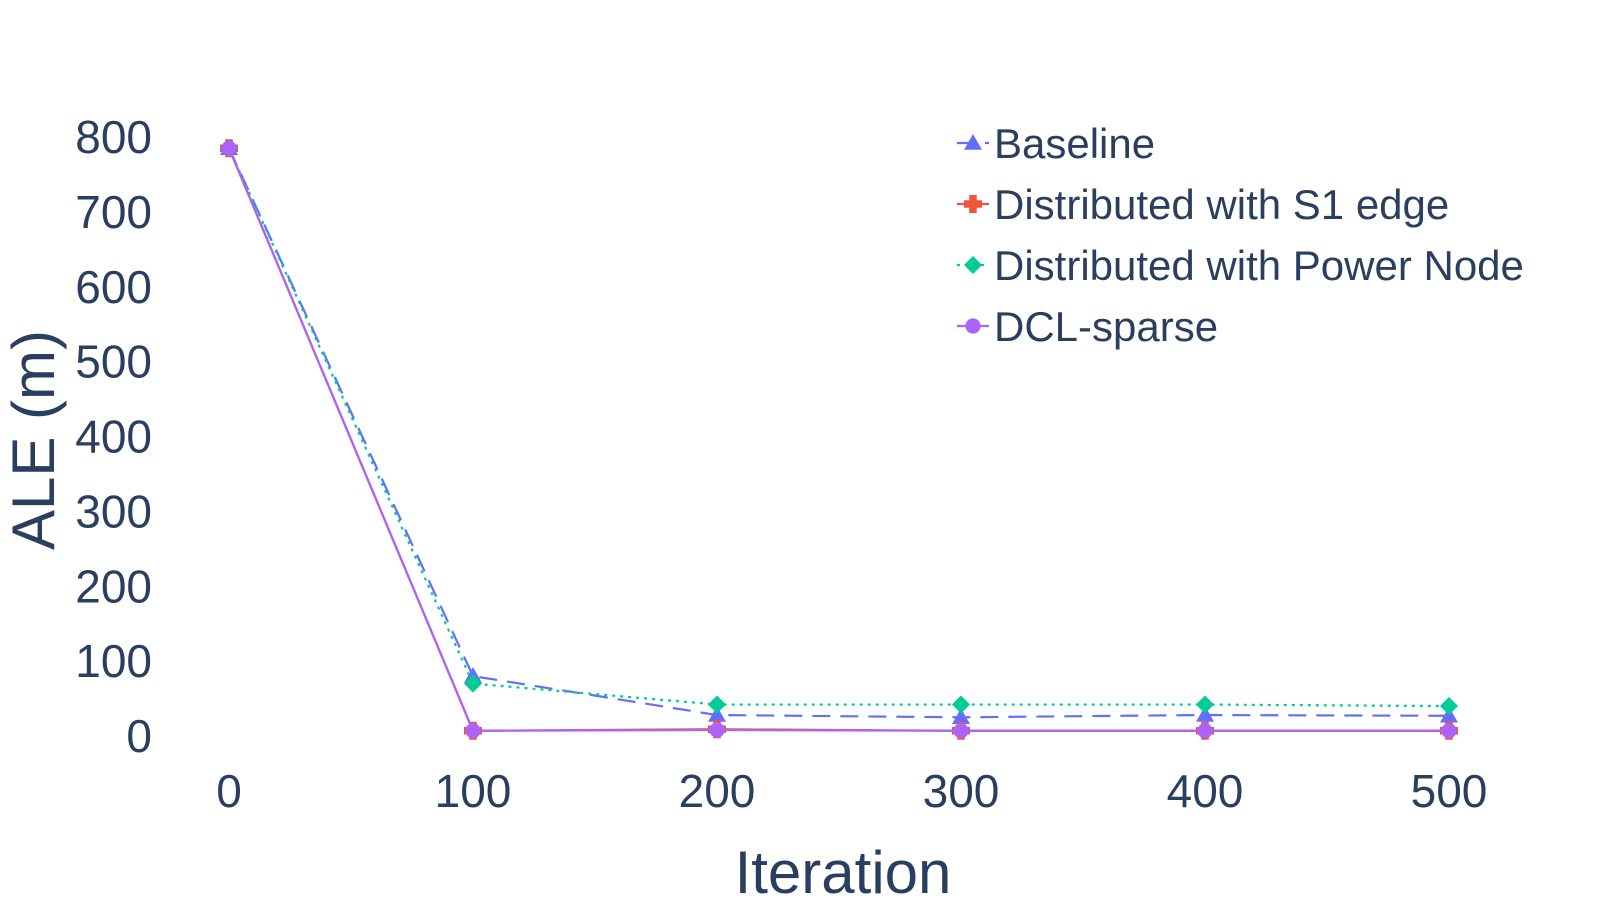 The image size is (1600, 900). Describe the element at coordinates (113, 661) in the screenshot. I see `y-tick-label: 100` at that location.